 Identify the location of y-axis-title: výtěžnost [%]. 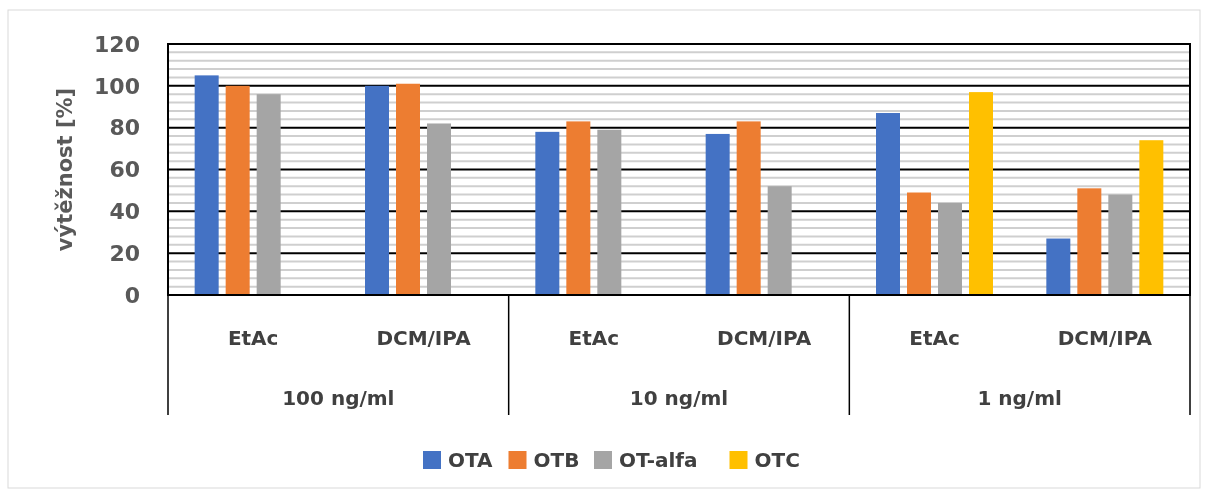
(65, 169).